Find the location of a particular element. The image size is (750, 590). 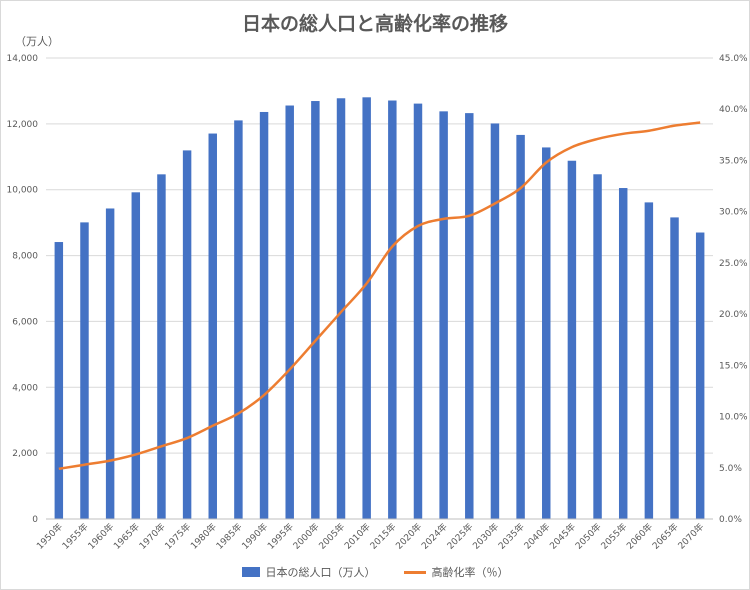

bar-2024年 is located at coordinates (443, 315).